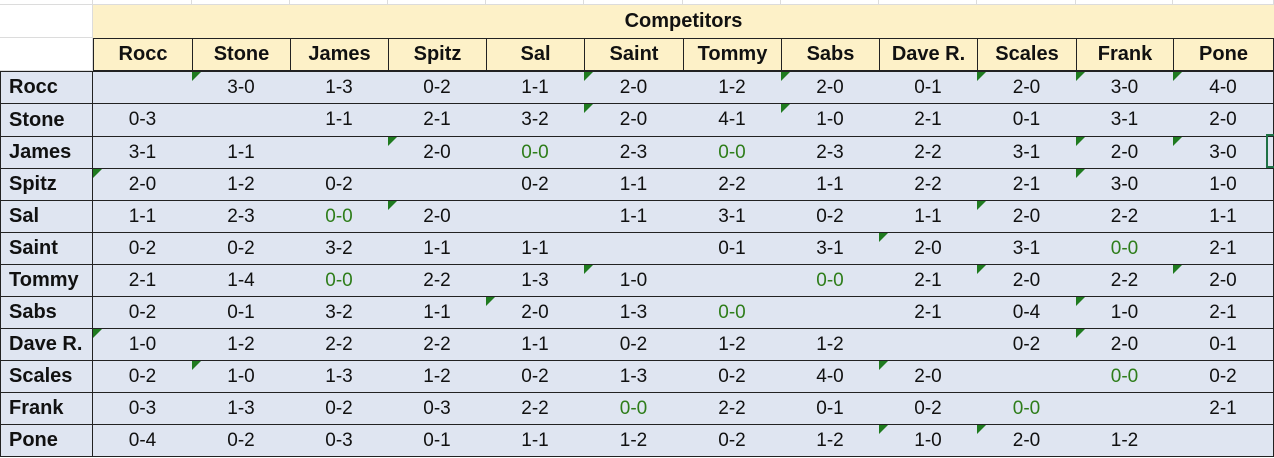 This screenshot has width=1274, height=458. Describe the element at coordinates (683, 21) in the screenshot. I see `table-title: Competitors` at that location.